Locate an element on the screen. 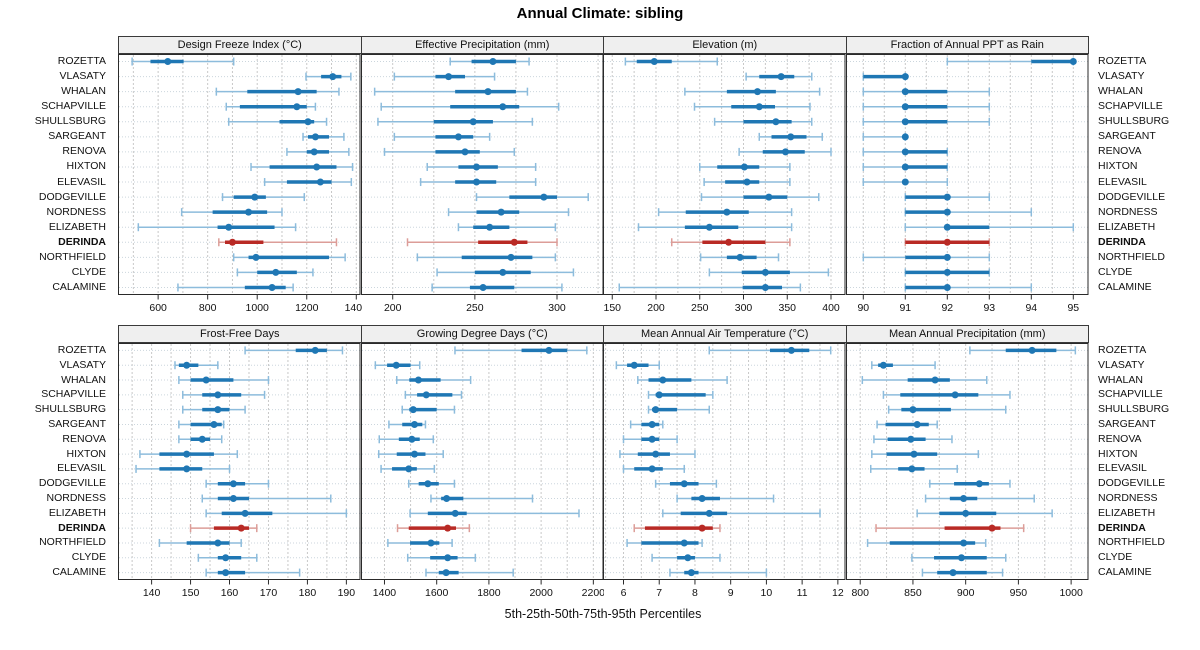 The width and height of the screenshot is (1200, 650). site-label: ELEVASIL is located at coordinates (81, 181).